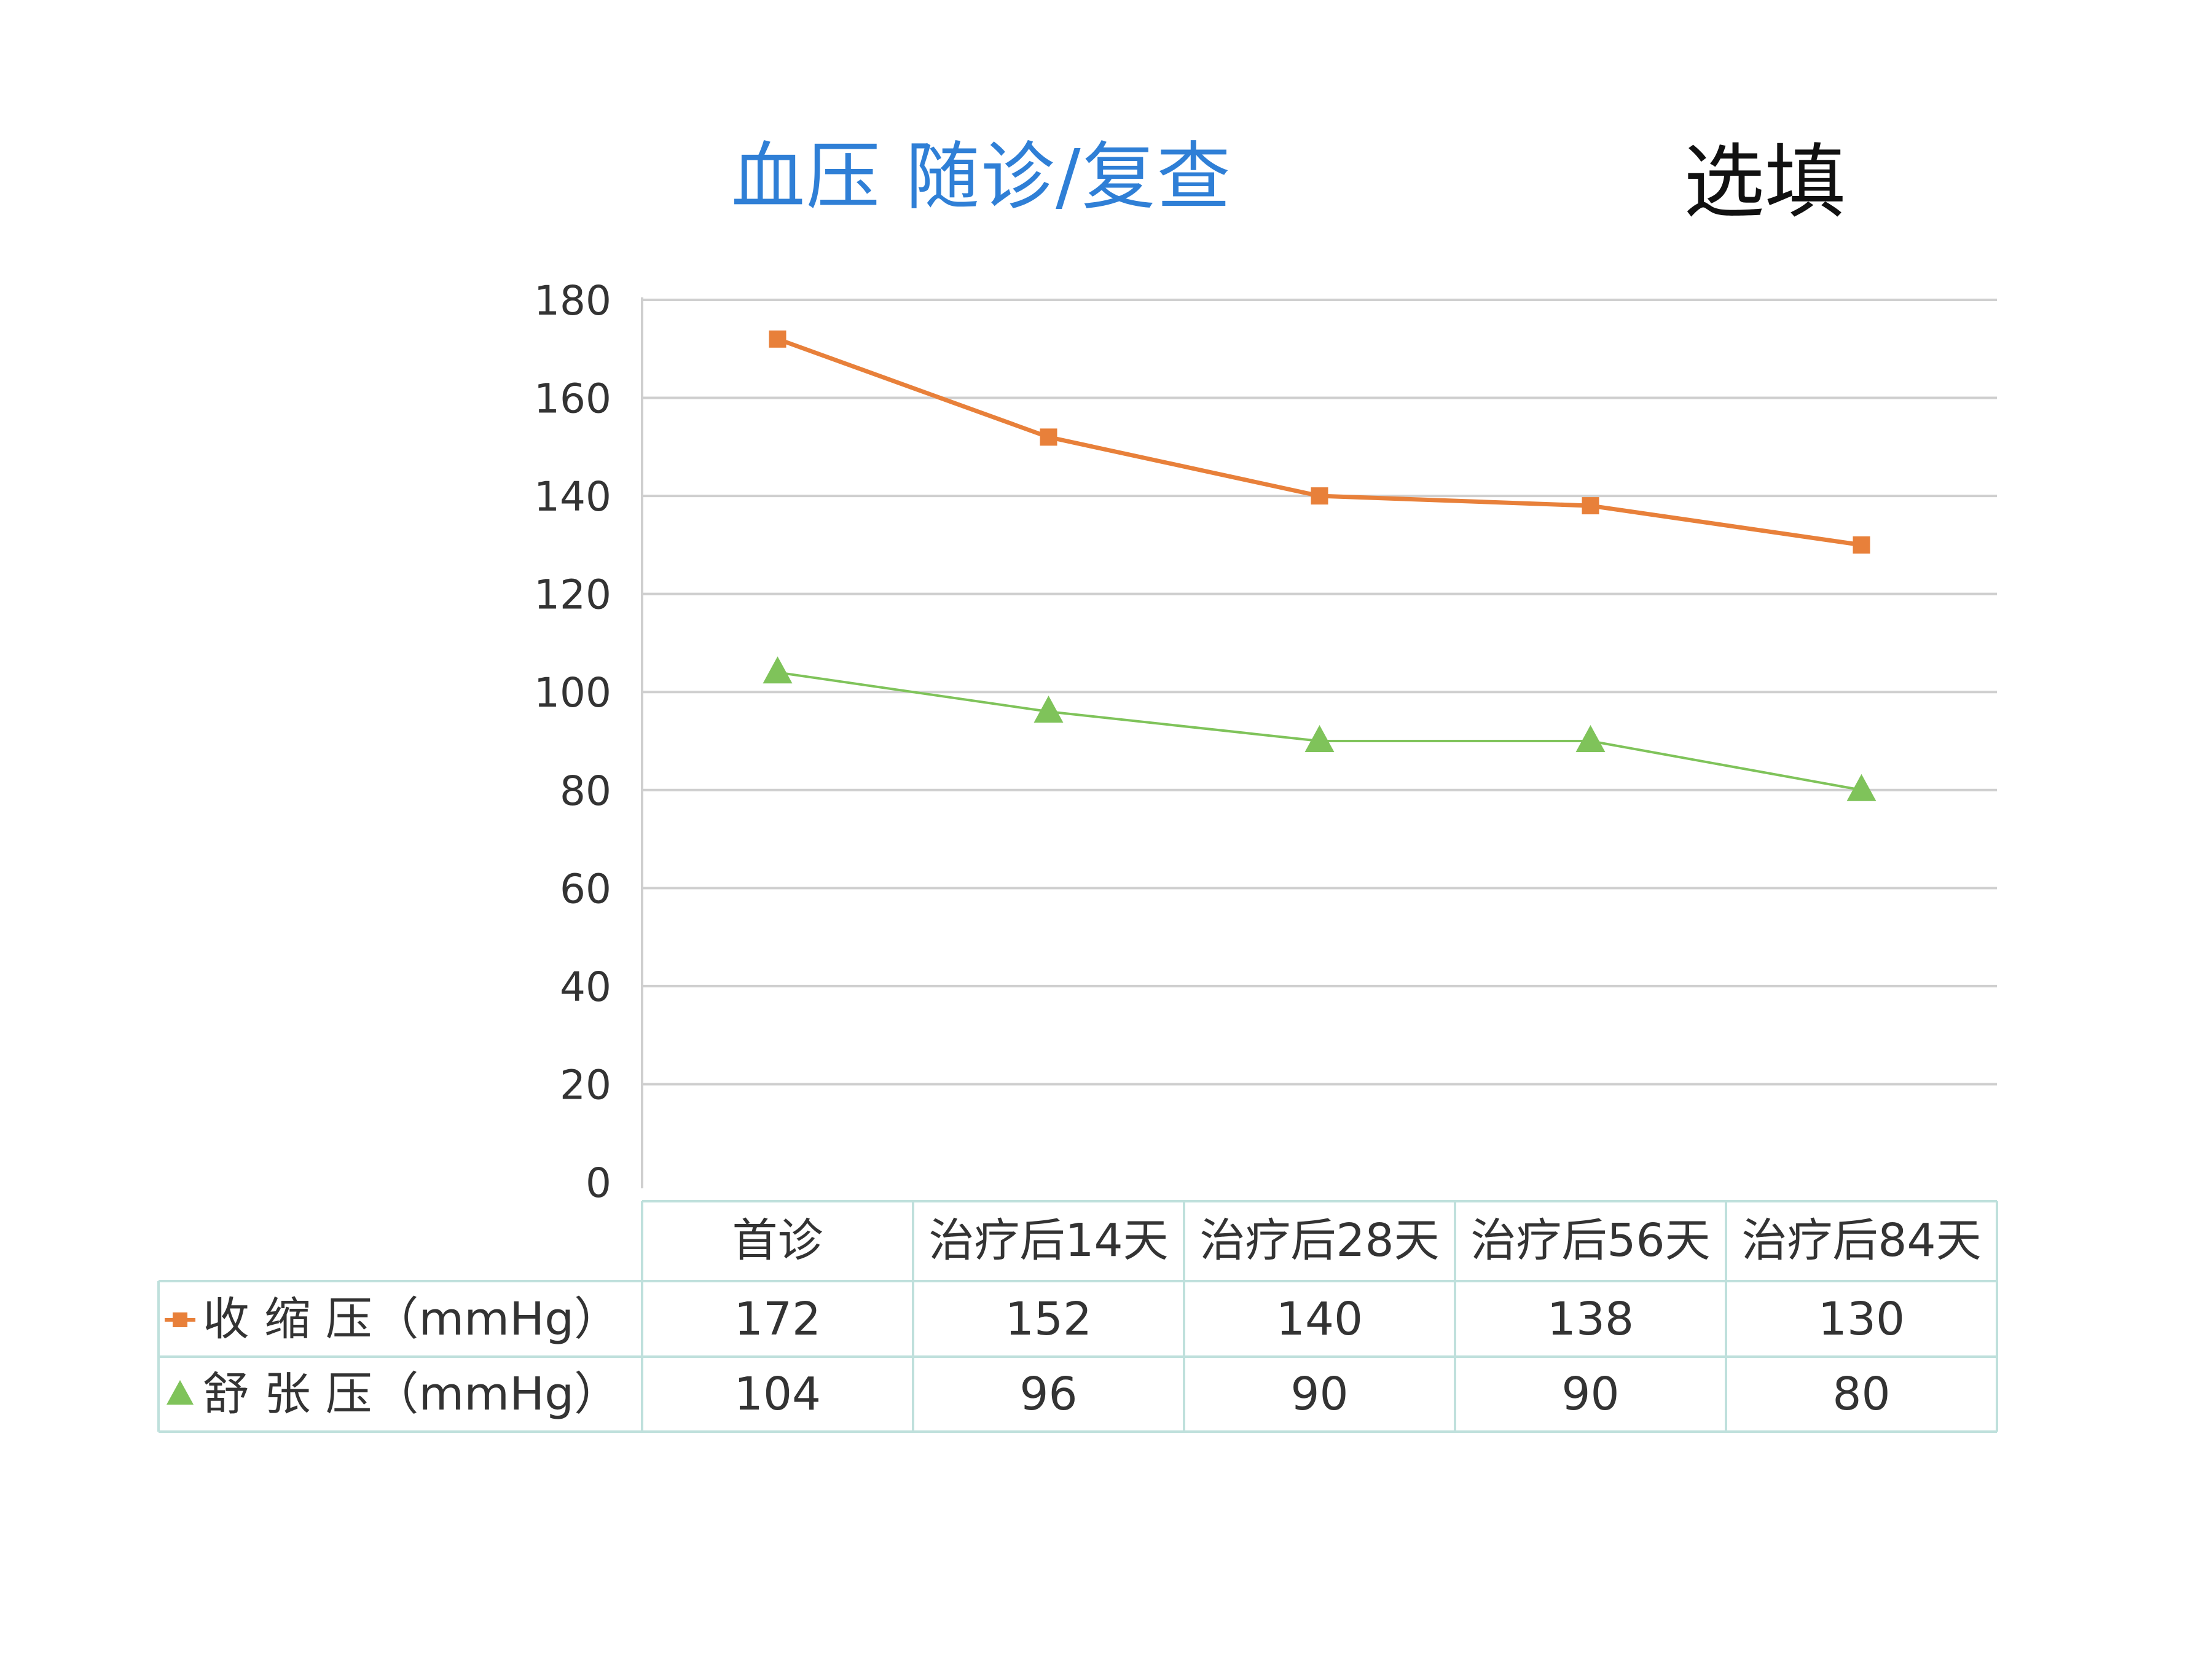 The image size is (2212, 1659). I want to click on y-tick-label: 20, so click(585, 1084).